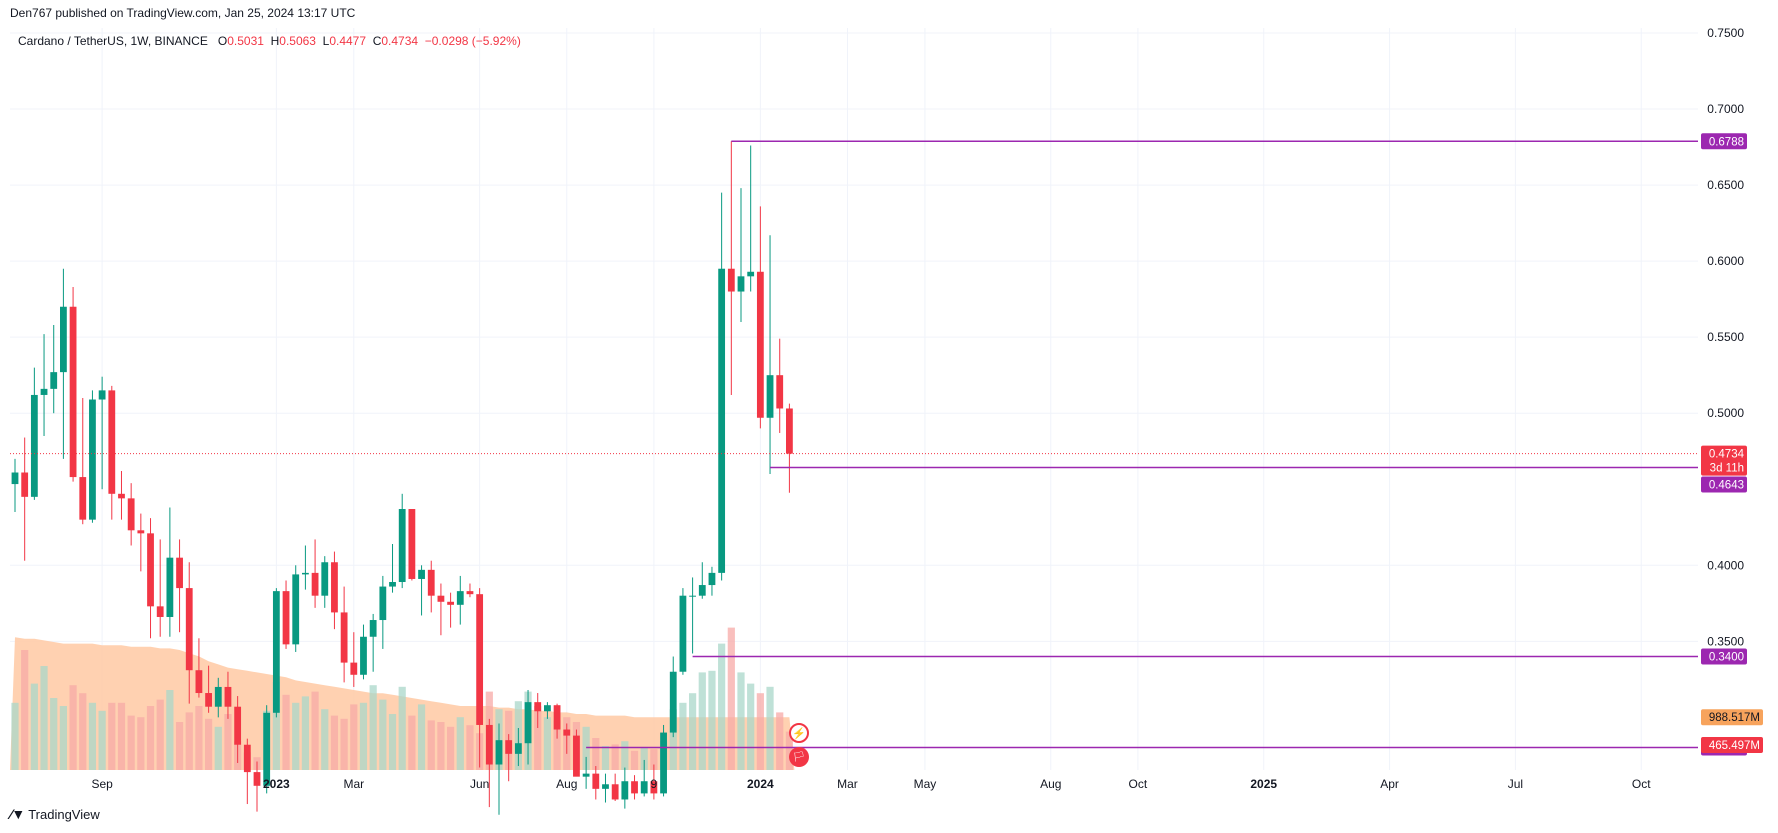 The width and height of the screenshot is (1778, 833). Describe the element at coordinates (17, 814) in the screenshot. I see `tradingview-mark-icon: ⁄▼` at that location.